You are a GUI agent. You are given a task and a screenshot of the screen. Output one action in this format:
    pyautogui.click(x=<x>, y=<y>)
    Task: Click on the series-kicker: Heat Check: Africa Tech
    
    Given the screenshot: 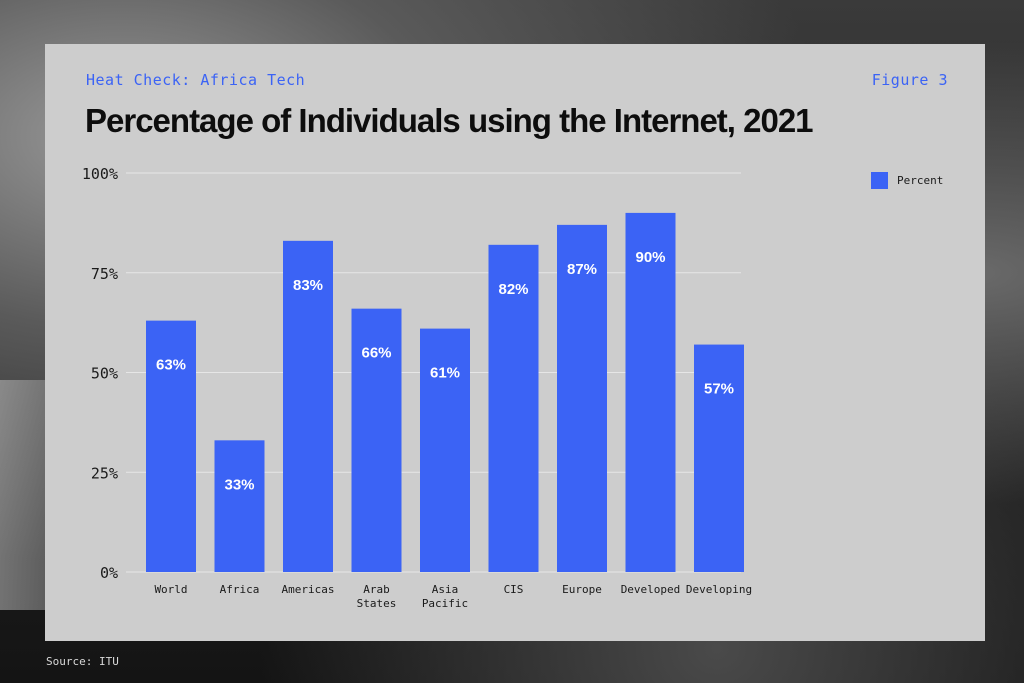 What is the action you would take?
    pyautogui.click(x=196, y=80)
    